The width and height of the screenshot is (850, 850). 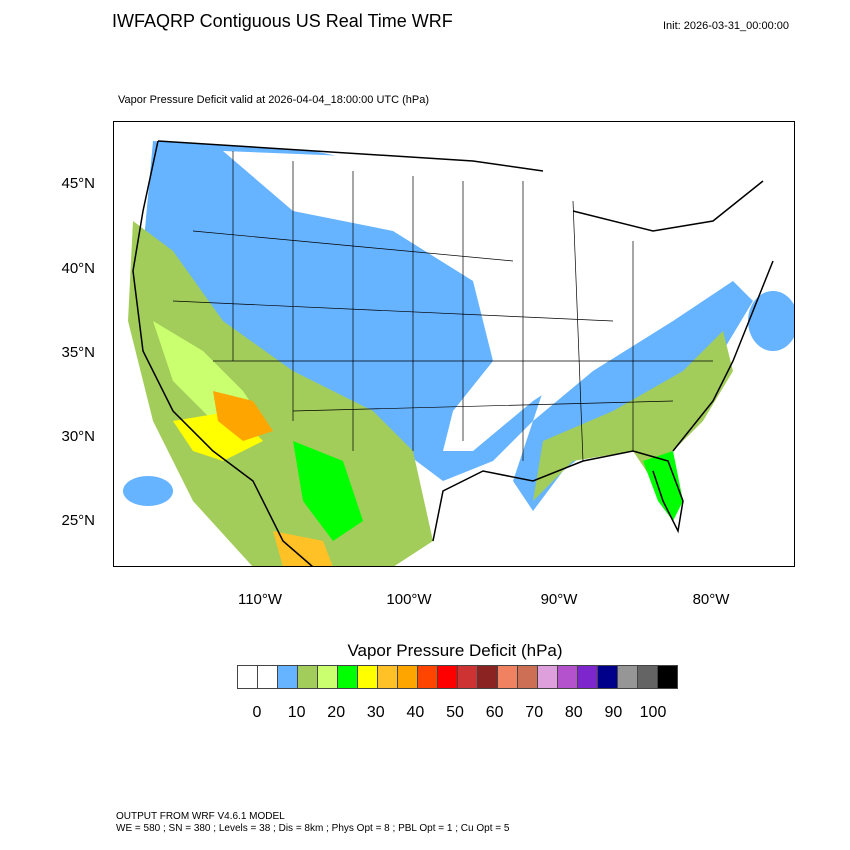 I want to click on colorbar-label: 100, so click(x=653, y=712).